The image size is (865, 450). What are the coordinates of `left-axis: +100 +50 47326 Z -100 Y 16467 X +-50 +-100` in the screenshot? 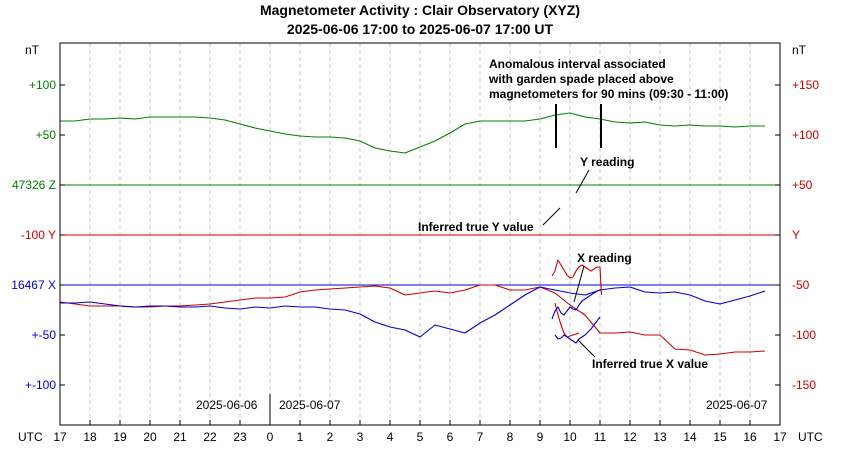 It's located at (38, 235).